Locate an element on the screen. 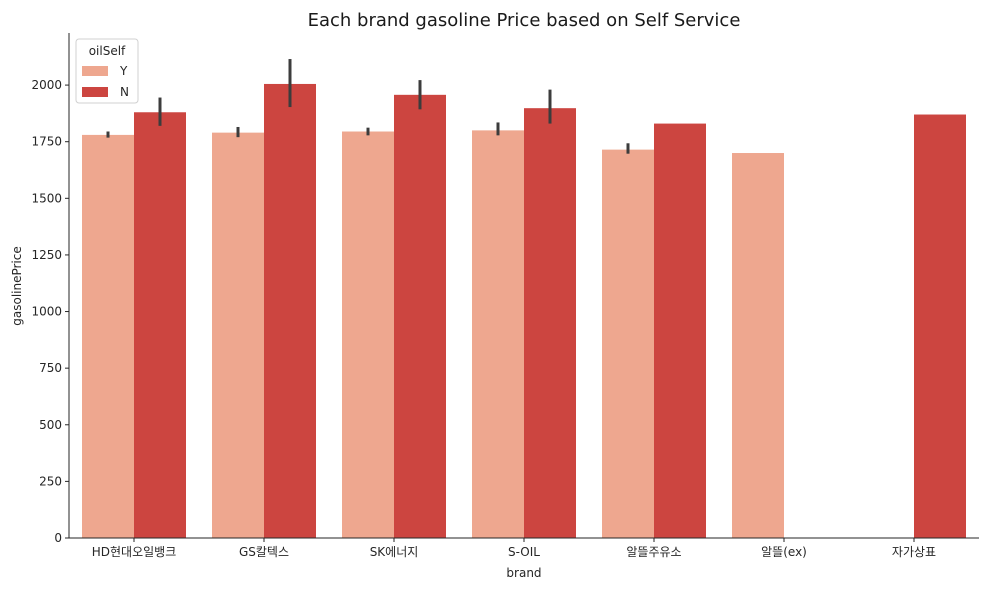  legend-title: oilSelf is located at coordinates (107, 51).